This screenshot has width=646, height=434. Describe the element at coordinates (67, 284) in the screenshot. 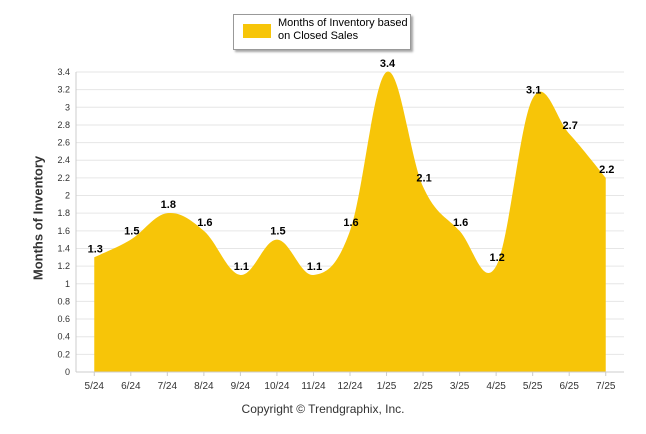

I see `y-tick-label: 1` at that location.